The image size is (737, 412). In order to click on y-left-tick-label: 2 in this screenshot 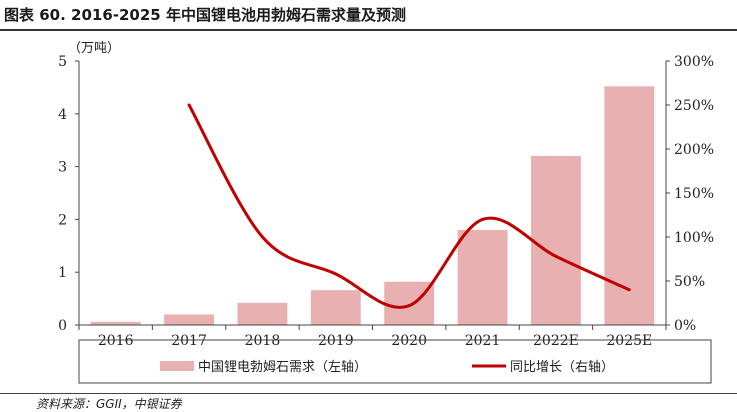, I will do `click(62, 220)`.